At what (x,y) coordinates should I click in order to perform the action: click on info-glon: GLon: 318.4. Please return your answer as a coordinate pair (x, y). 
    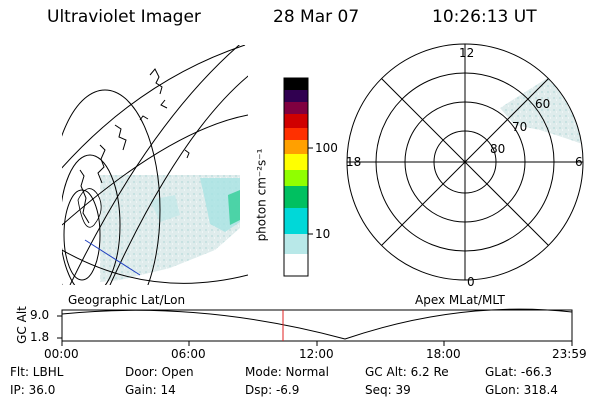
    Looking at the image, I should click on (521, 390).